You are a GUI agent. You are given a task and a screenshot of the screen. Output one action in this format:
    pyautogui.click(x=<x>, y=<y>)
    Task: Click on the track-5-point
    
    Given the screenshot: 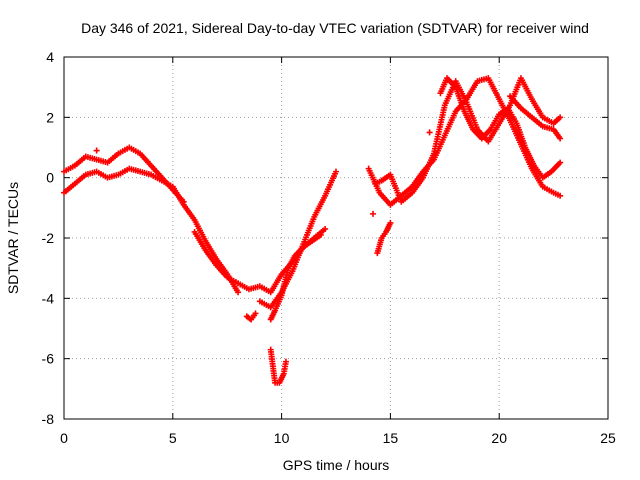 What is the action you would take?
    pyautogui.click(x=320, y=234)
    